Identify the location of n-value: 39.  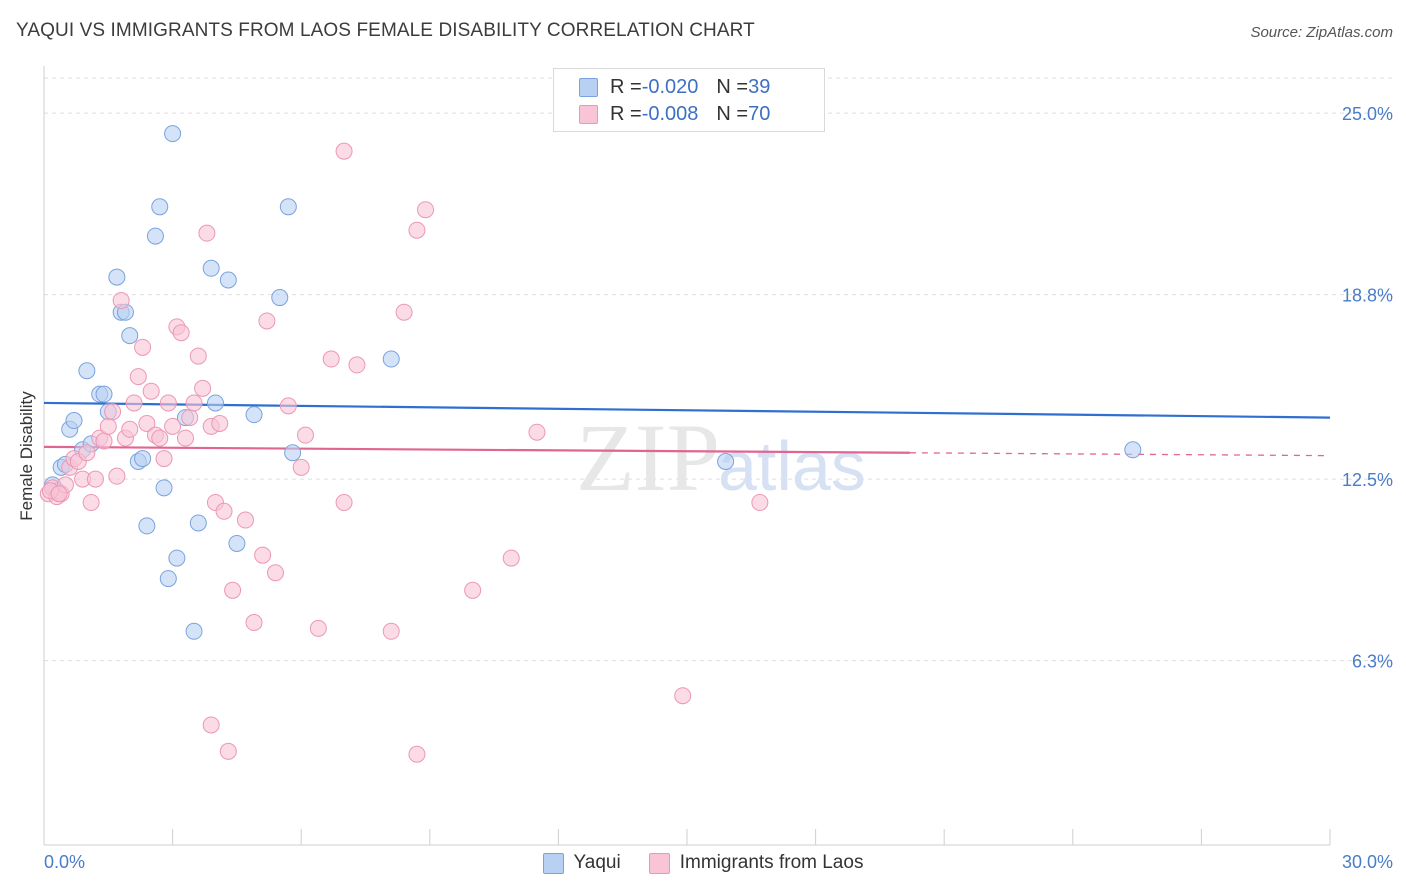
(759, 86).